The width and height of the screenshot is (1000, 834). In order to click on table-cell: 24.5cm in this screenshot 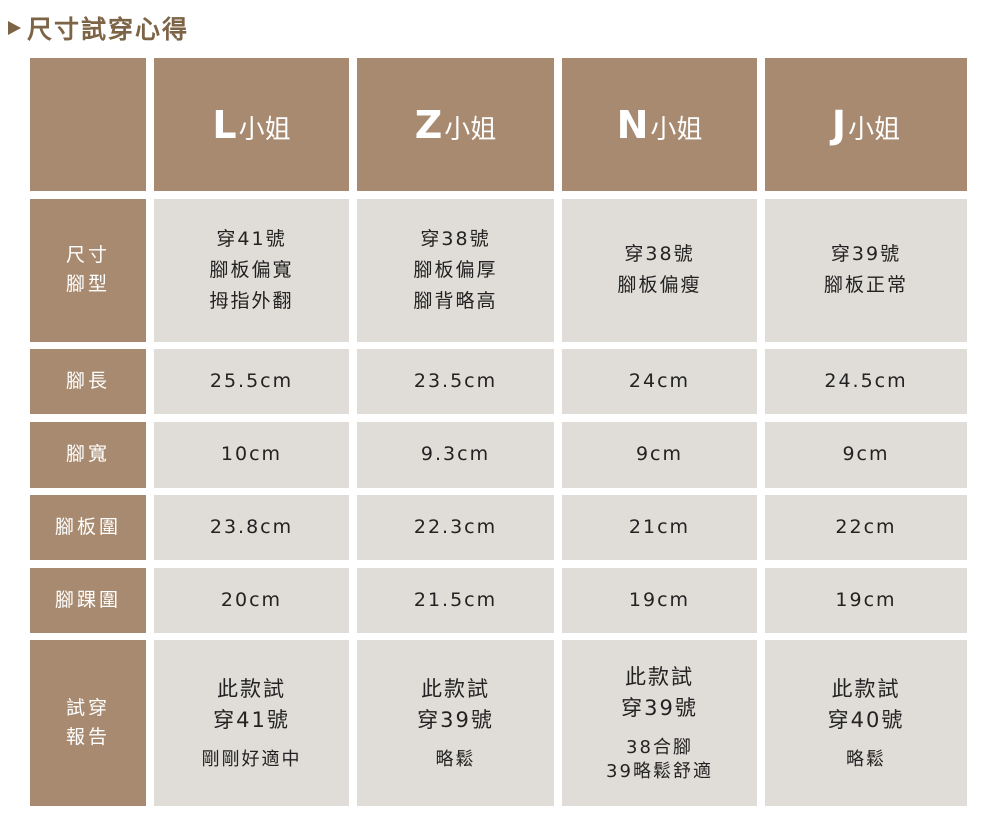, I will do `click(866, 381)`.